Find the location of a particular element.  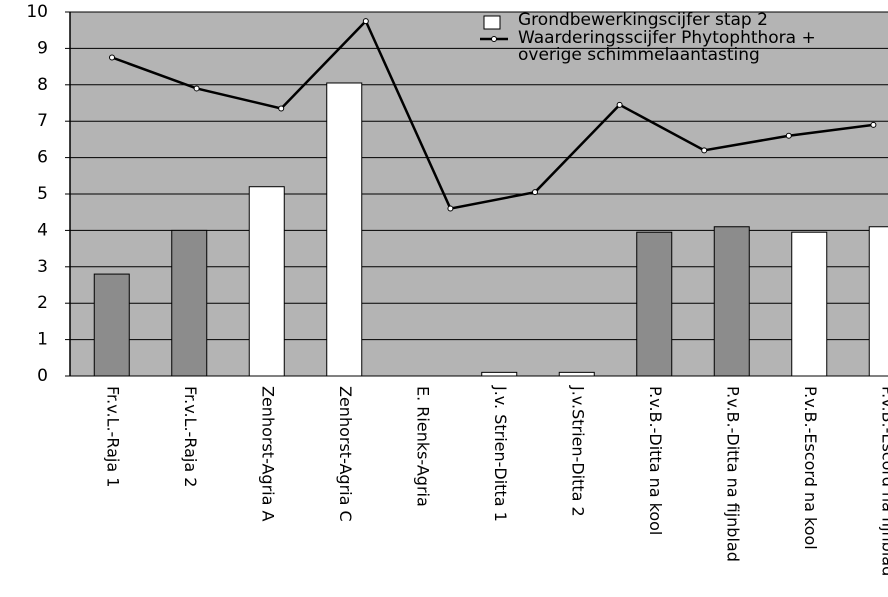

legend-label: Grondbewerkingscijfer stap 2 is located at coordinates (643, 20).